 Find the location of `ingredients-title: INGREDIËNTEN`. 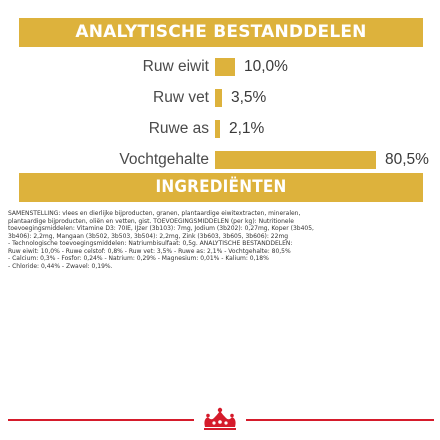

ingredients-title: INGREDIËNTEN is located at coordinates (221, 187).